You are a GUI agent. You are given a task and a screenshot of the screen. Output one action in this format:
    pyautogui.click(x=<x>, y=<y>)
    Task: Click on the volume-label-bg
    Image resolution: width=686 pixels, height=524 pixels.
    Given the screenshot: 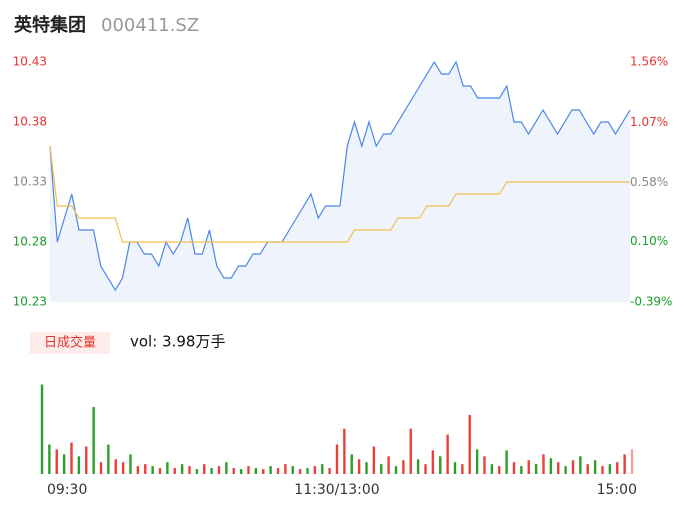 What is the action you would take?
    pyautogui.click(x=70, y=343)
    